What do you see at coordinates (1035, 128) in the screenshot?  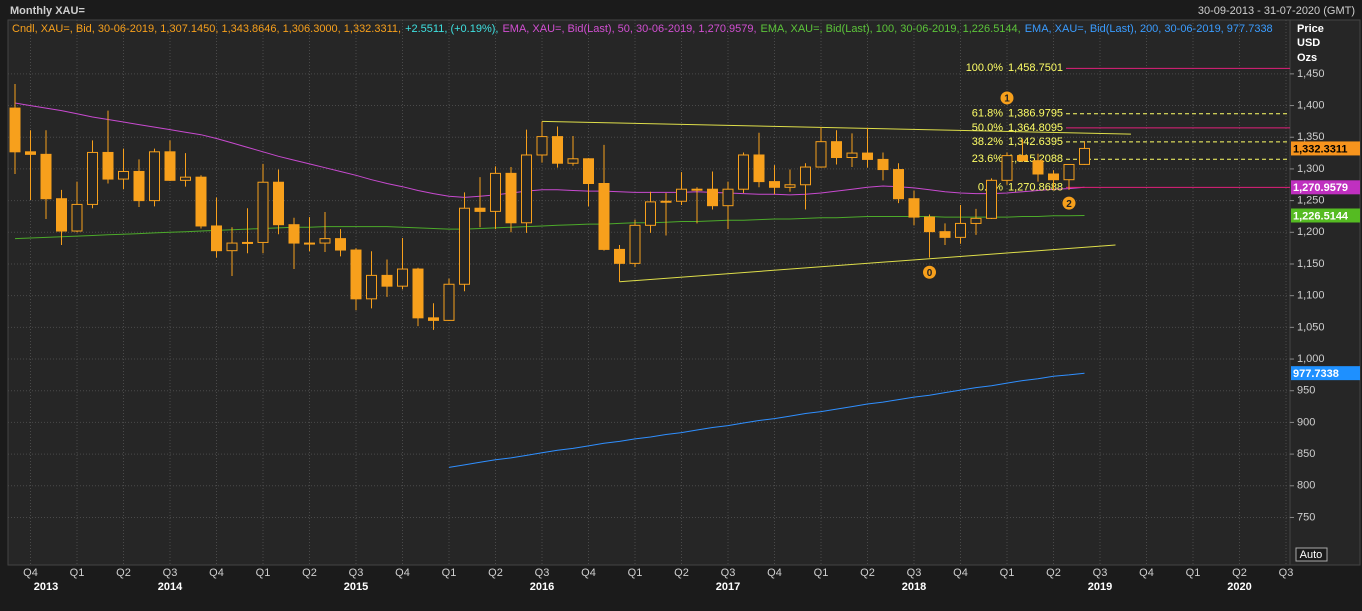 I see `fib-value-label: 1,364.8095` at bounding box center [1035, 128].